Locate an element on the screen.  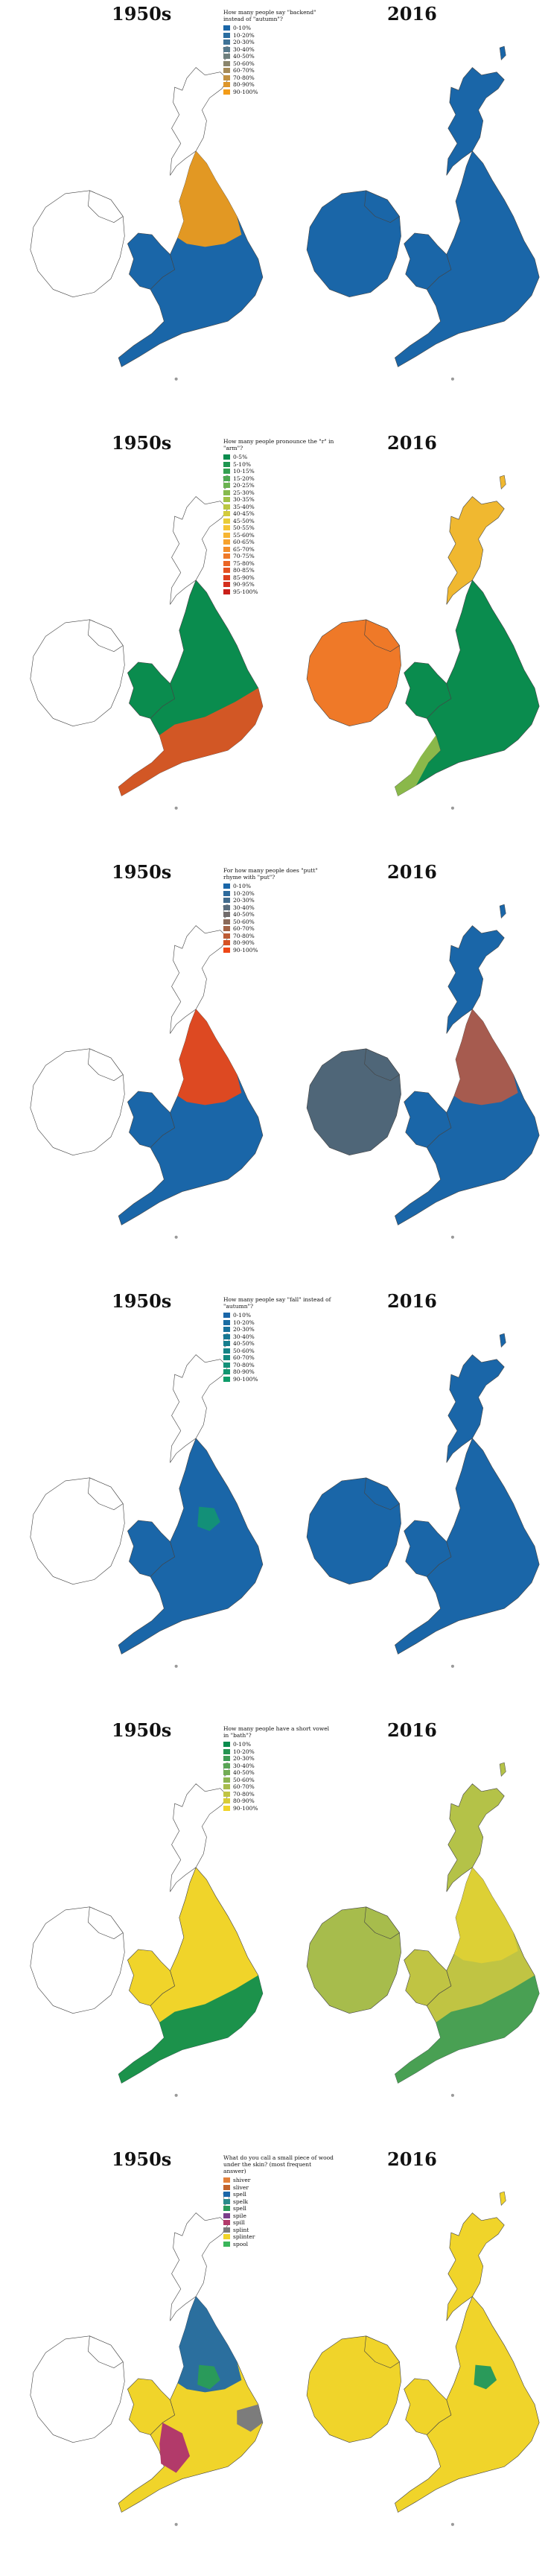
legend-label: spile is located at coordinates (239, 2216).